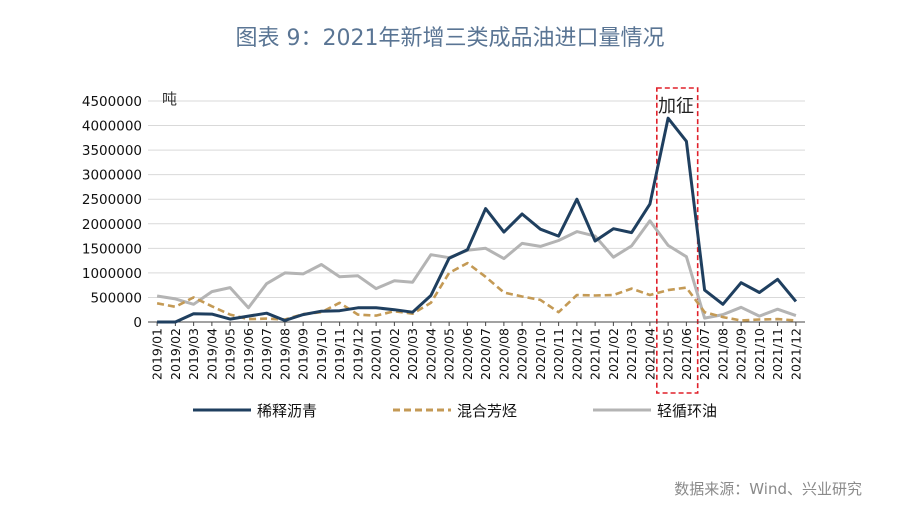 The image size is (900, 530). I want to click on legend-label: 混合芳烃, so click(487, 411).